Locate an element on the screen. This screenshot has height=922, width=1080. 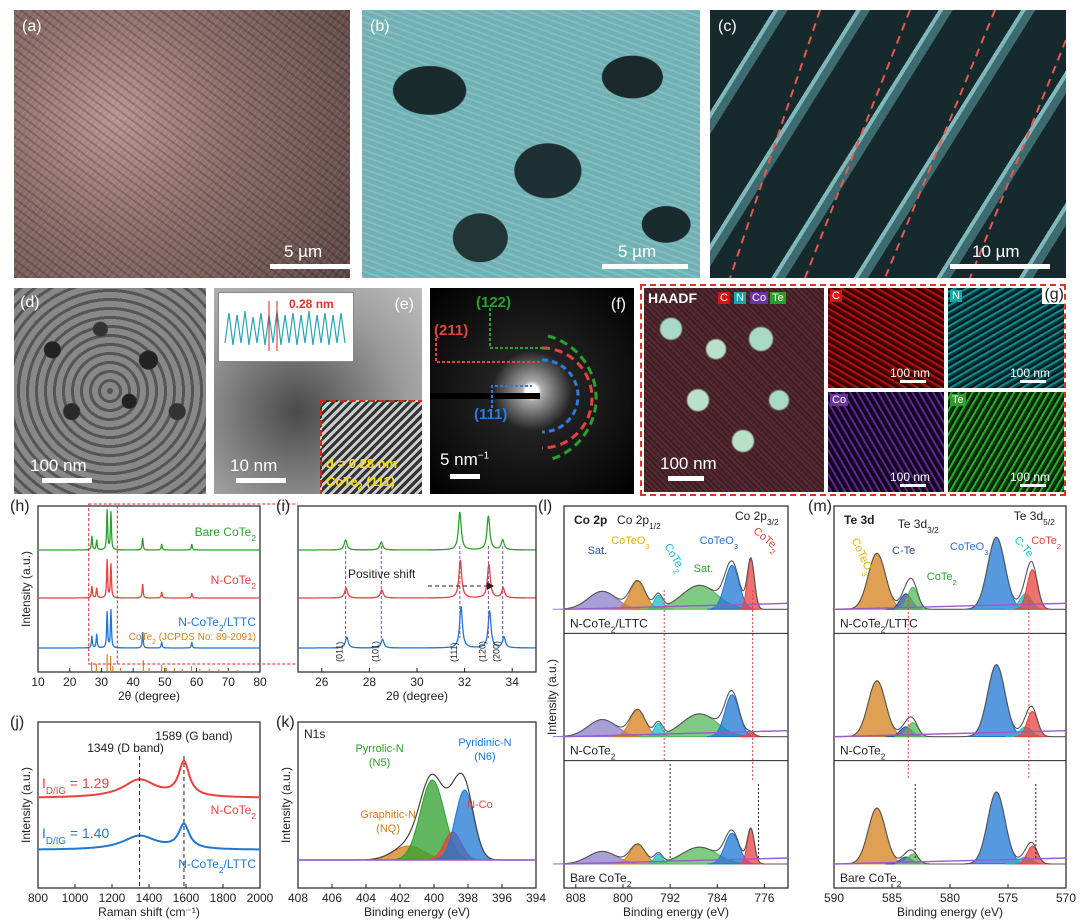
component-label: CoTeO3 is located at coordinates (719, 543).